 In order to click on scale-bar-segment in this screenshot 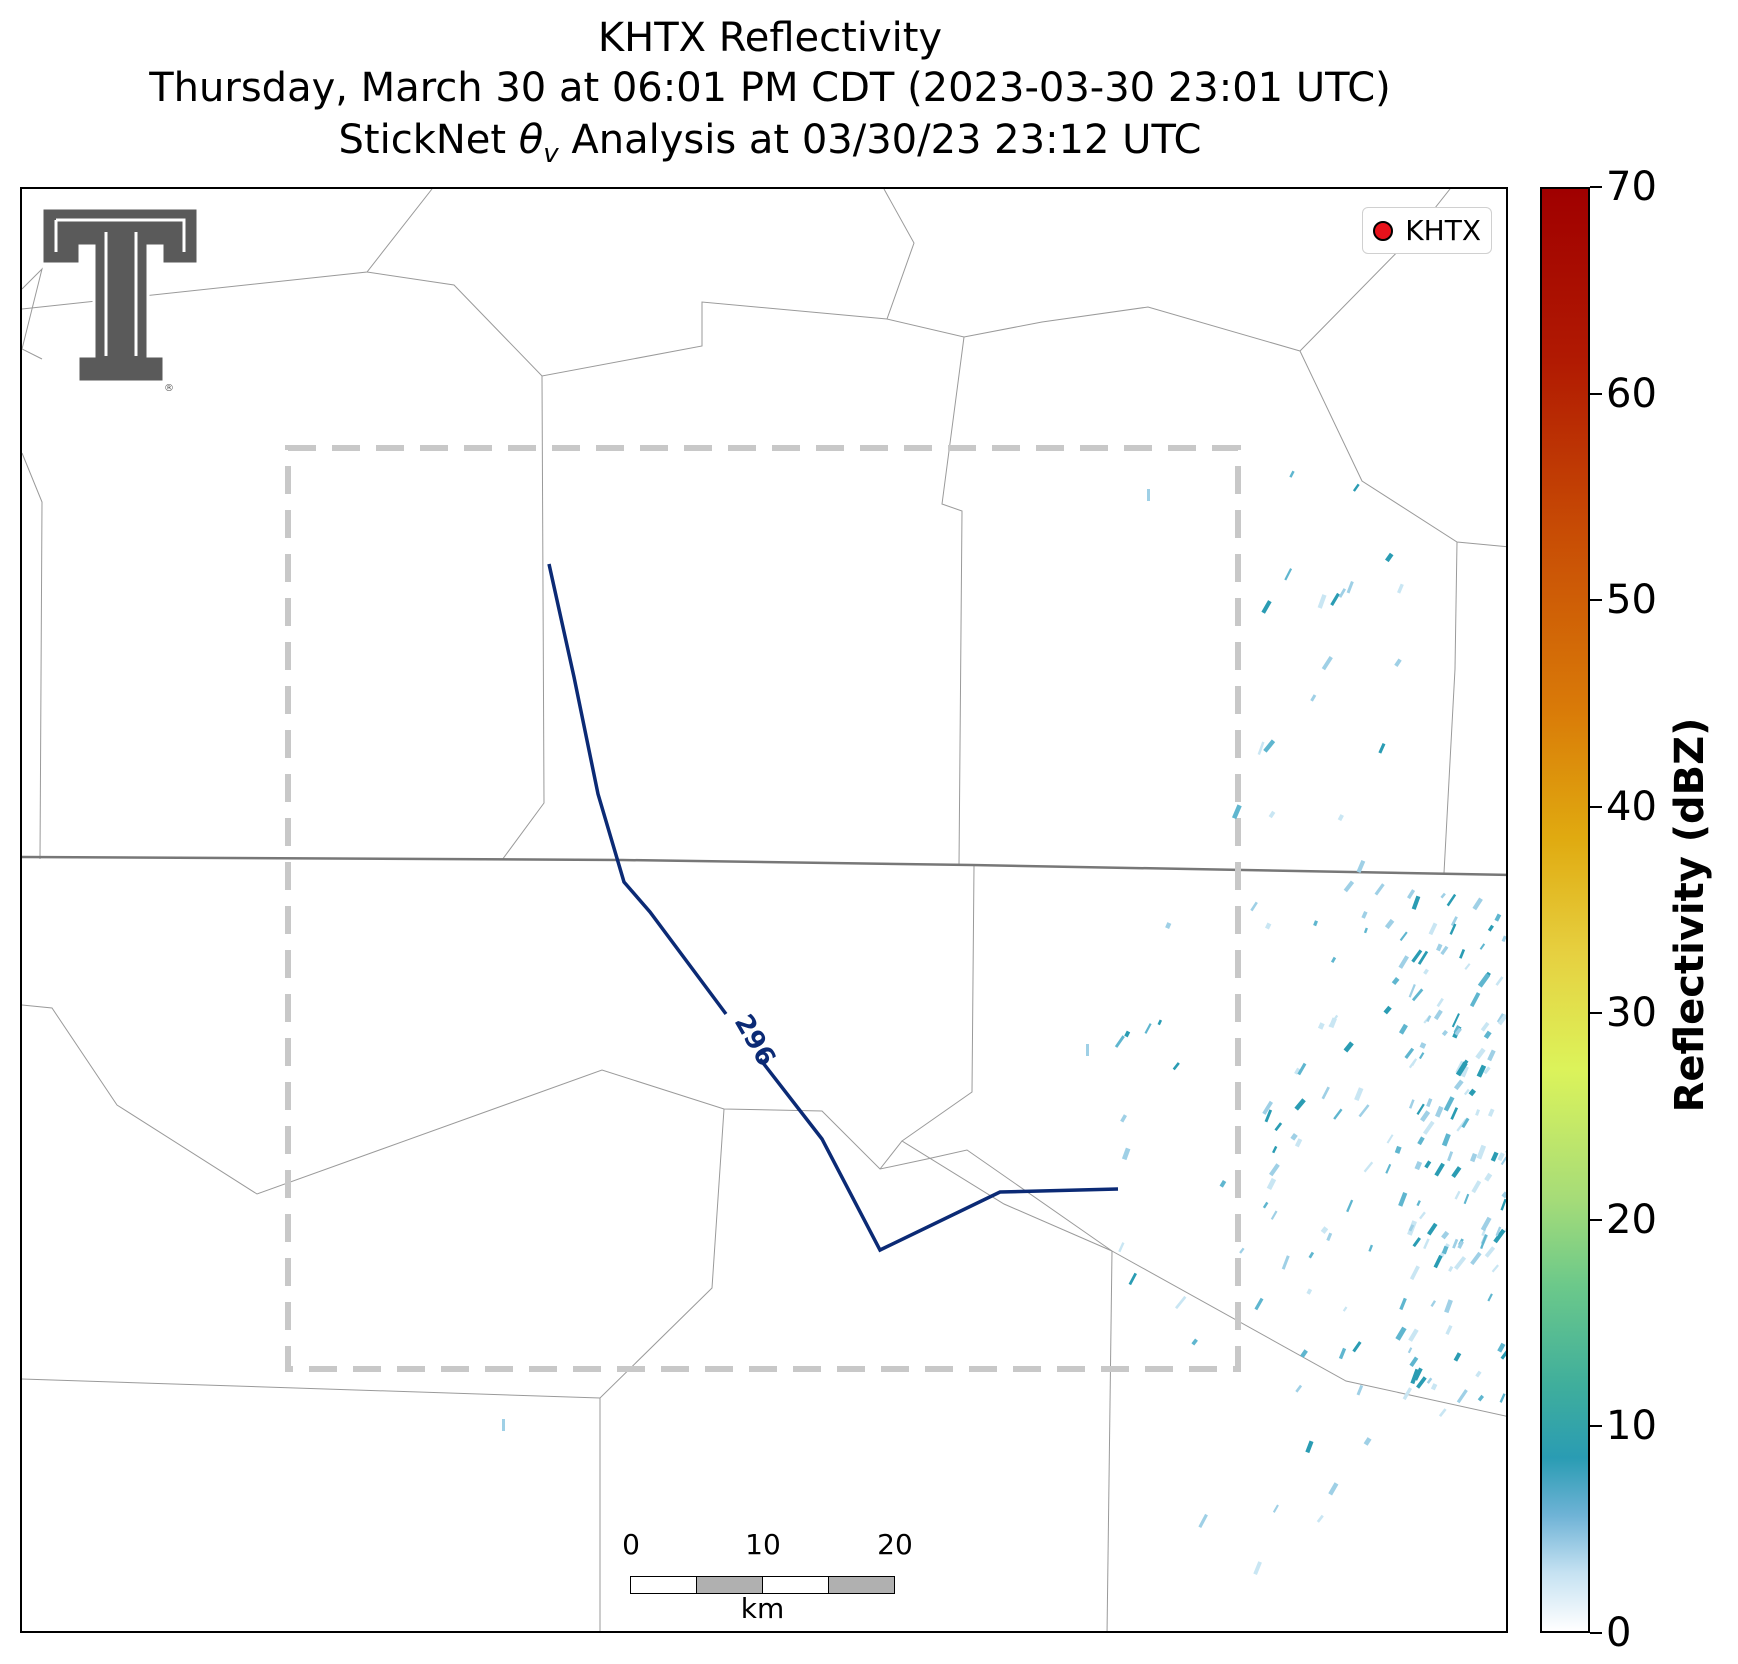, I will do `click(663, 1585)`.